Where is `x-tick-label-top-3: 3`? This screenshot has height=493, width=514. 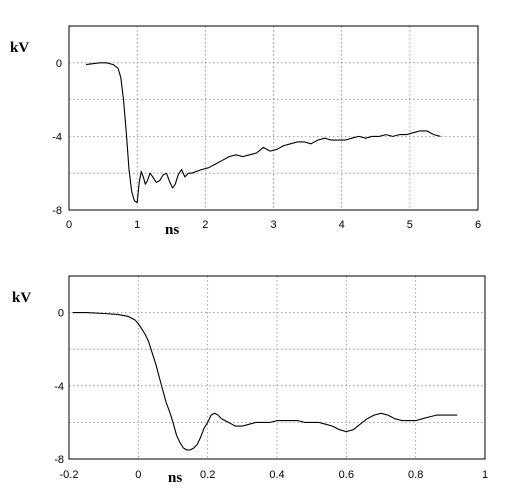
x-tick-label-top-3: 3 is located at coordinates (273, 225).